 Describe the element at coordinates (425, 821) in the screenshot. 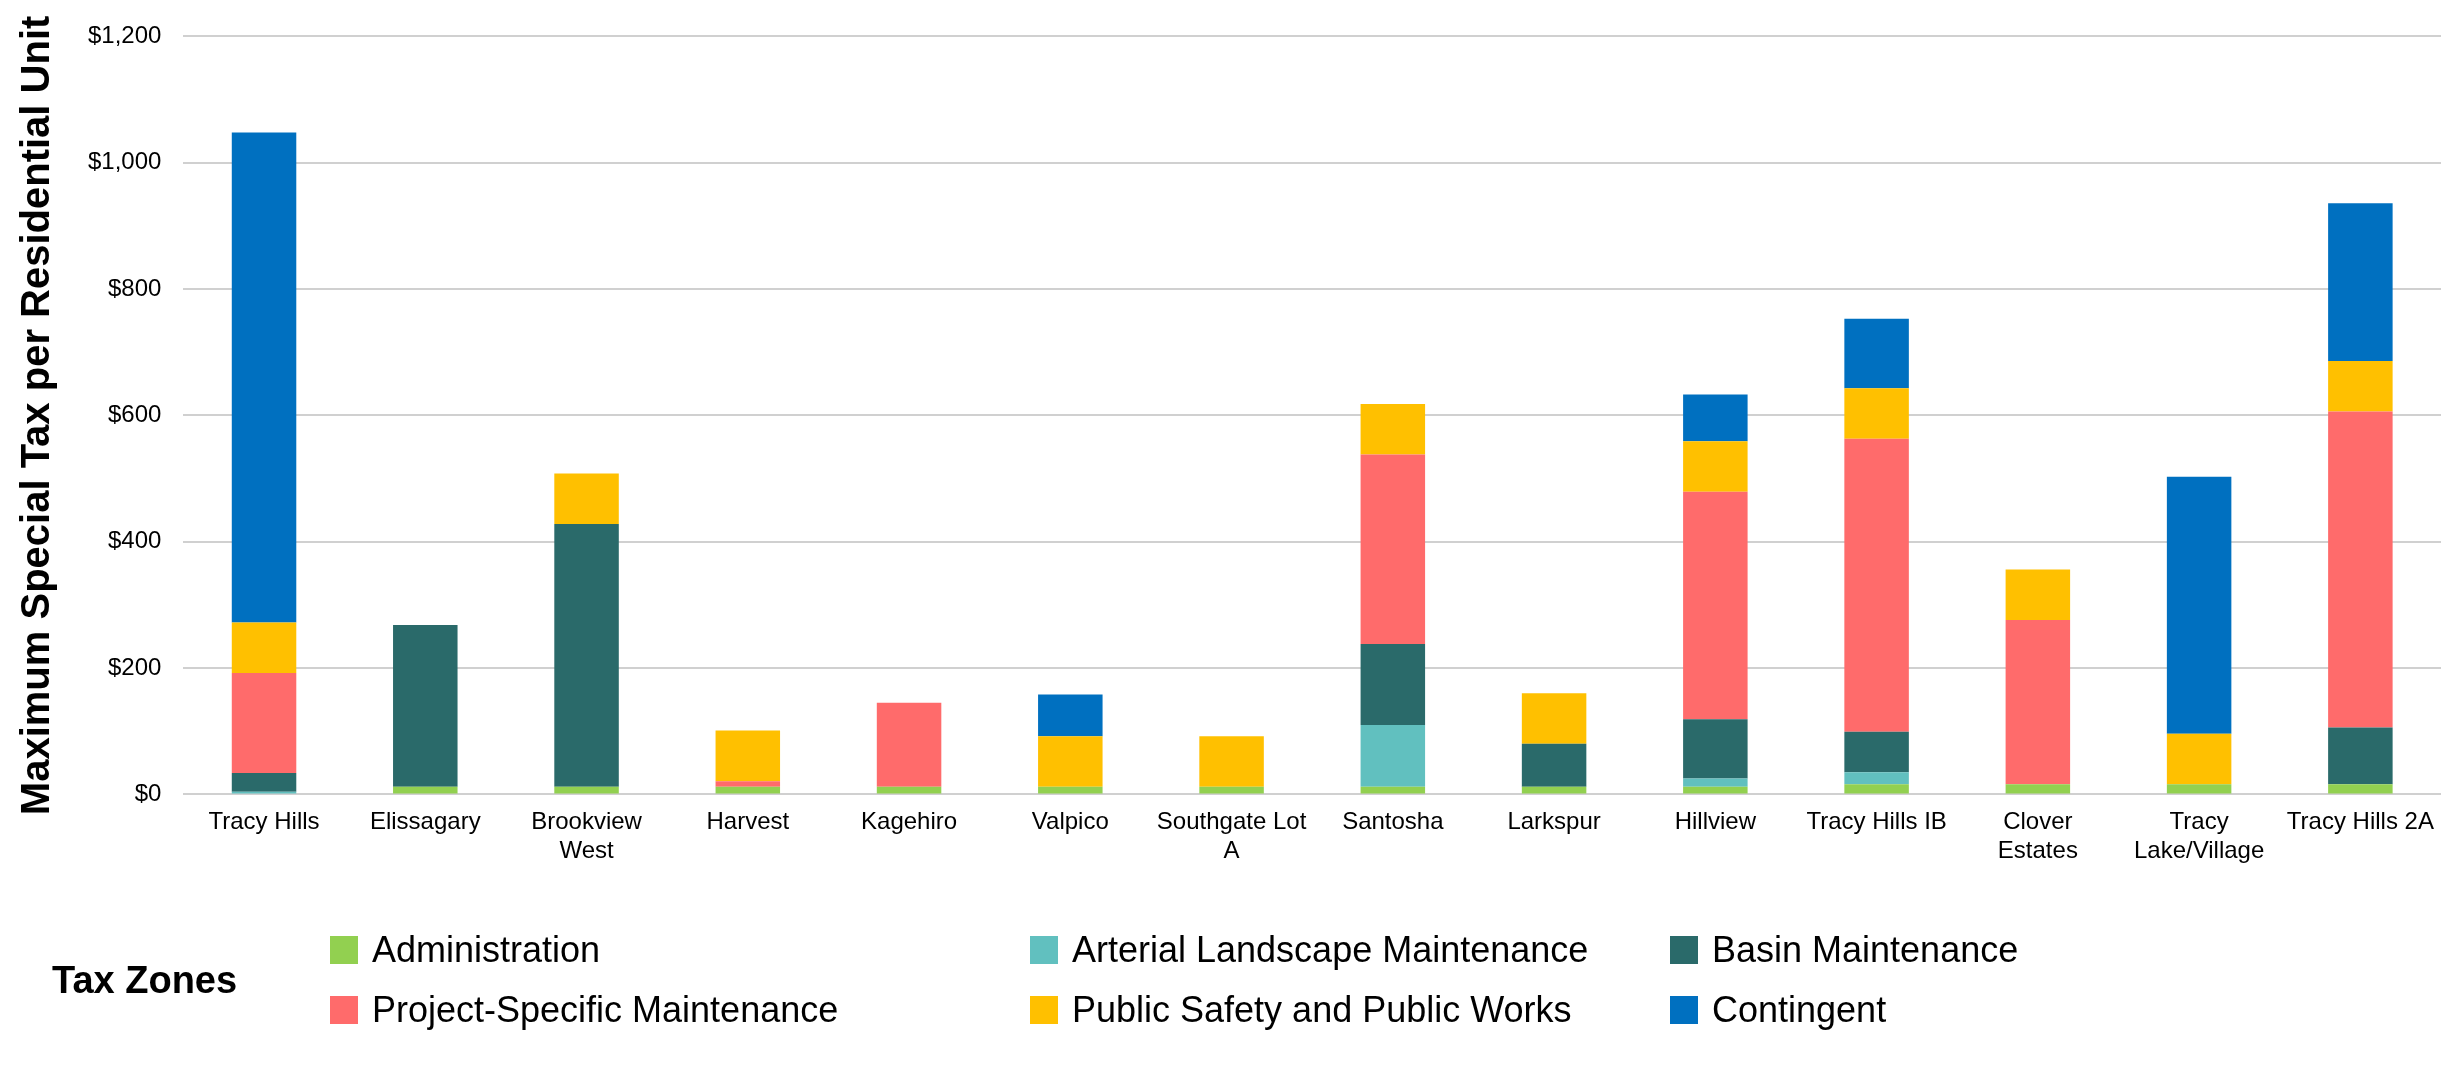

I see `x-tick-label: Elissagary` at that location.